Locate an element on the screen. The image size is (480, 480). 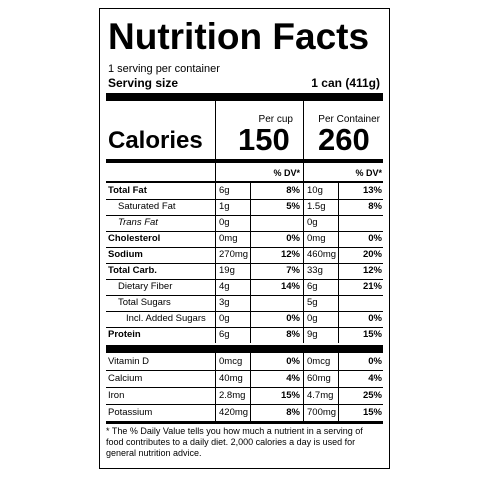
vitamin-container-amount: 0mcg is located at coordinates (319, 361).